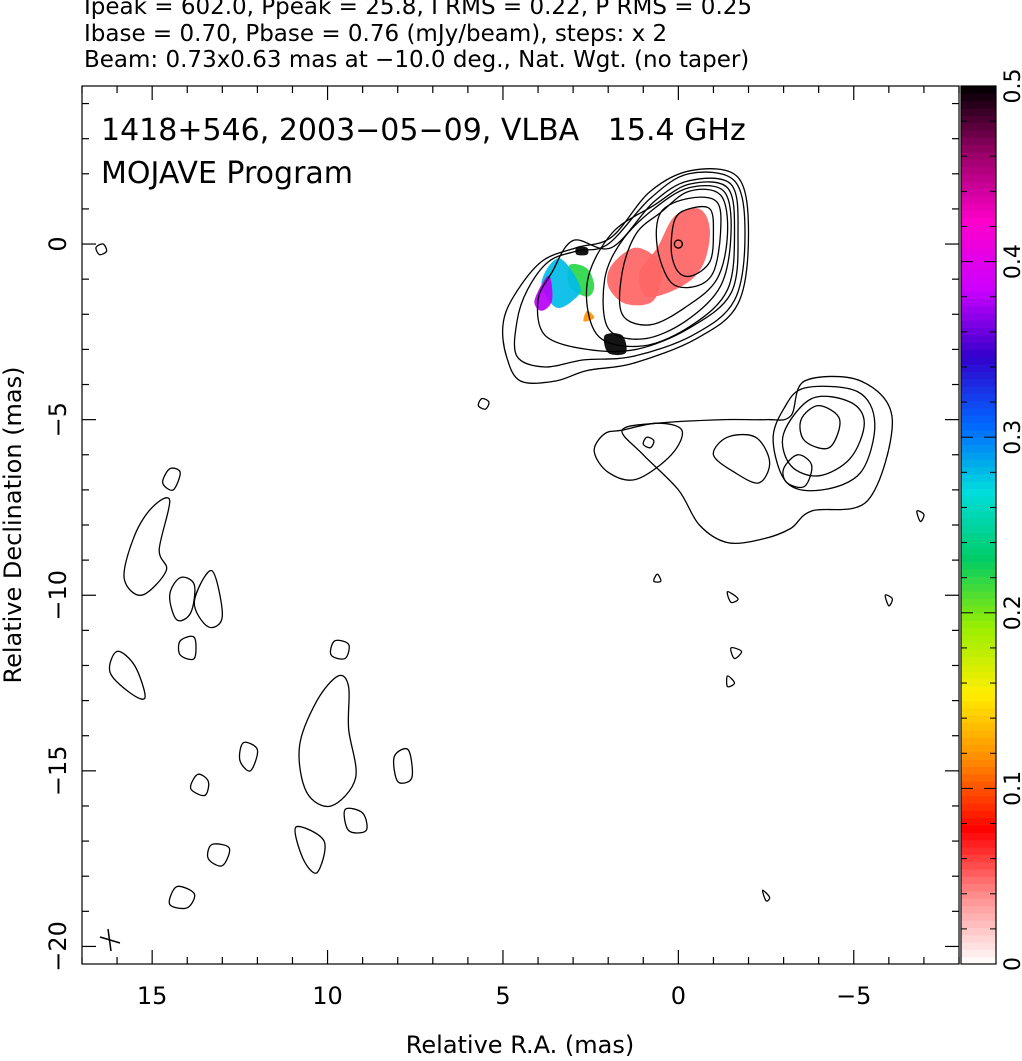 This screenshot has height=1061, width=1022. I want to click on colorbar: 0 0.1 0.2 0.3 0.4 0.5, so click(991, 520).